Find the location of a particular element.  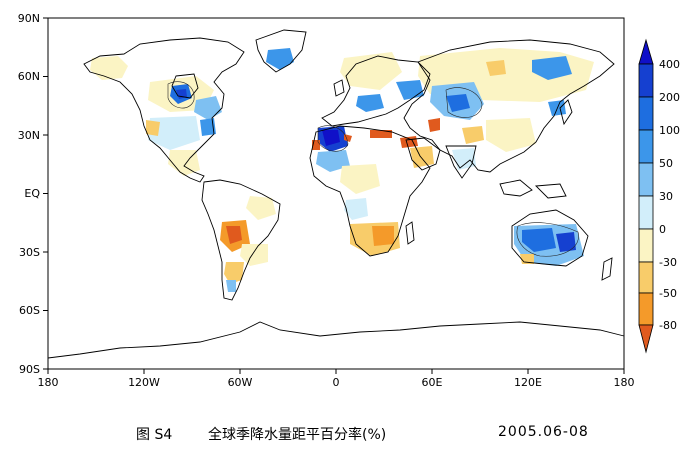

coast-greenland is located at coordinates (281, 51).